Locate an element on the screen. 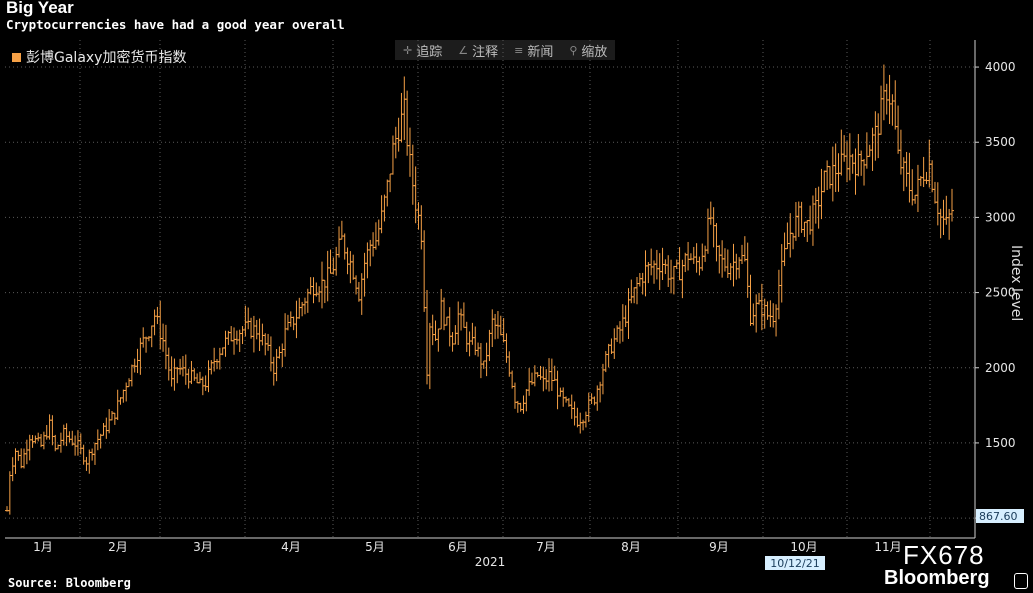  date-cursor-box is located at coordinates (795, 563).